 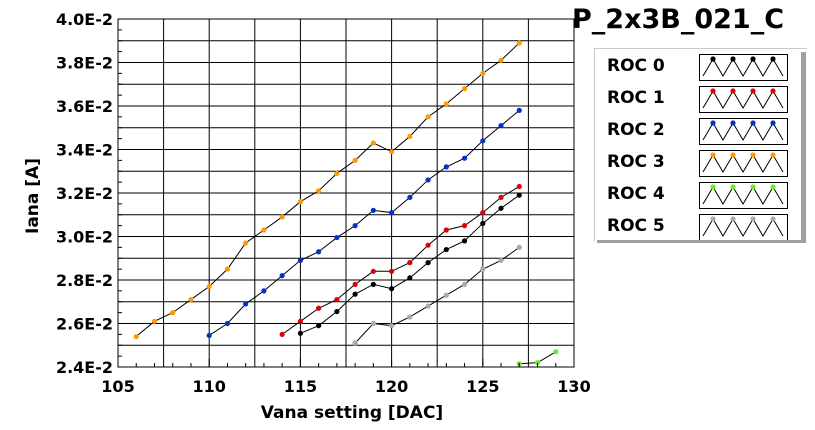 I want to click on legend-label: ROC 3, so click(x=636, y=162).